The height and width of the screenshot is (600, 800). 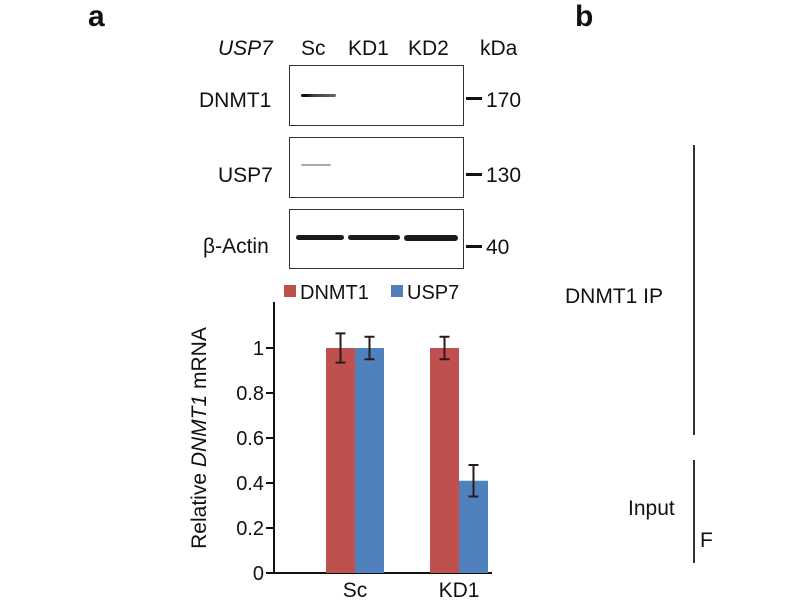 What do you see at coordinates (340, 460) in the screenshot?
I see `bar-dnmt1-sc` at bounding box center [340, 460].